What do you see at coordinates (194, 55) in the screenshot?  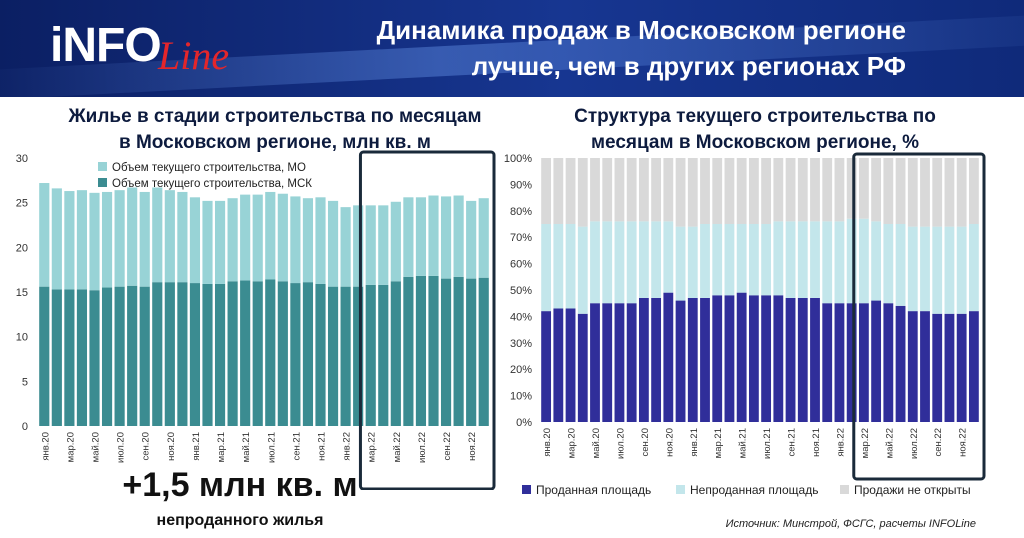 I see `logo-script: Line` at bounding box center [194, 55].